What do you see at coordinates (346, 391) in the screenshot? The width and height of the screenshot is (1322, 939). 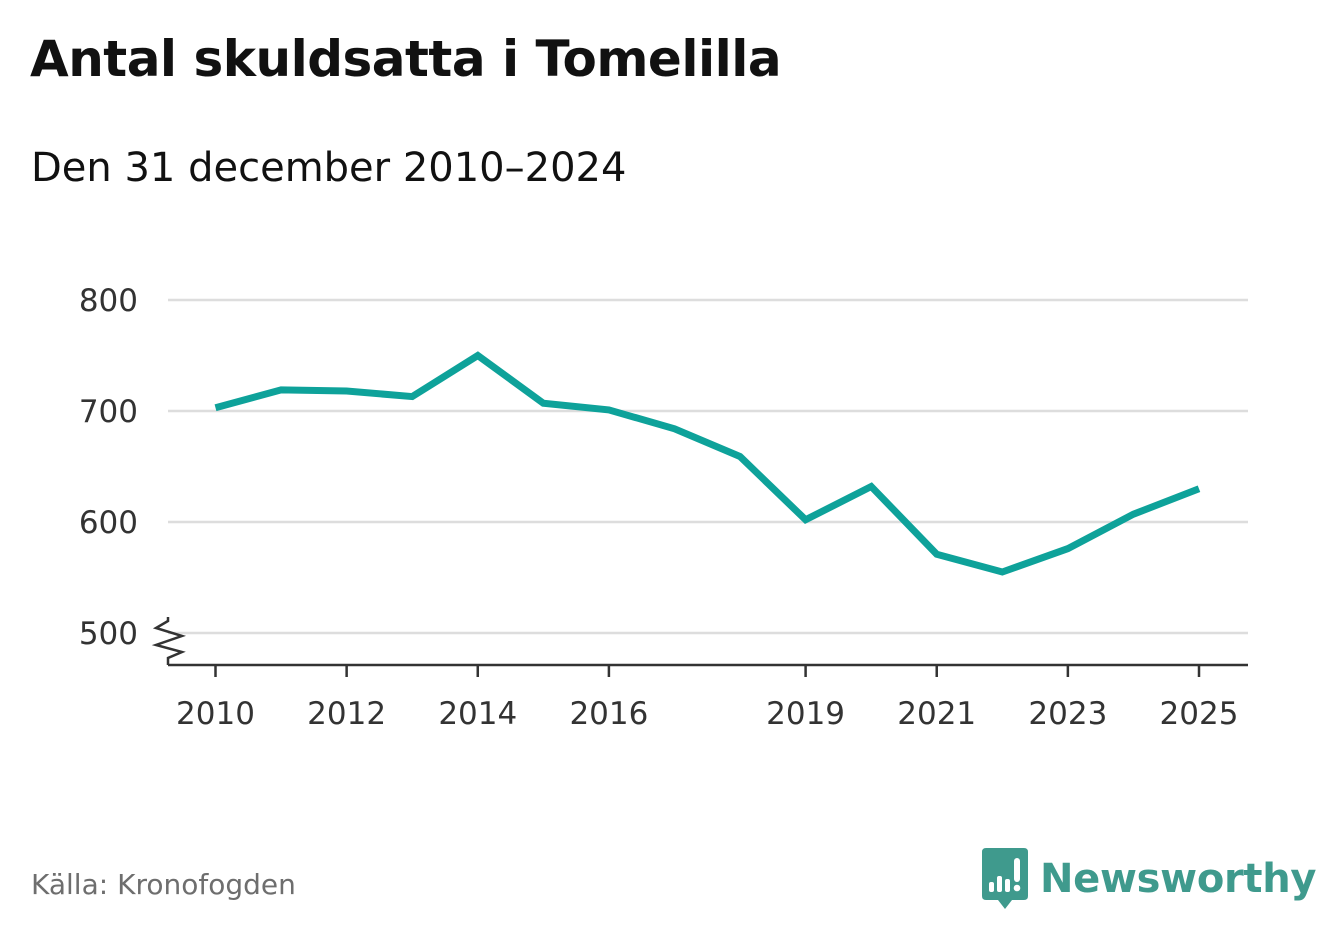 I see `data-point-2012` at bounding box center [346, 391].